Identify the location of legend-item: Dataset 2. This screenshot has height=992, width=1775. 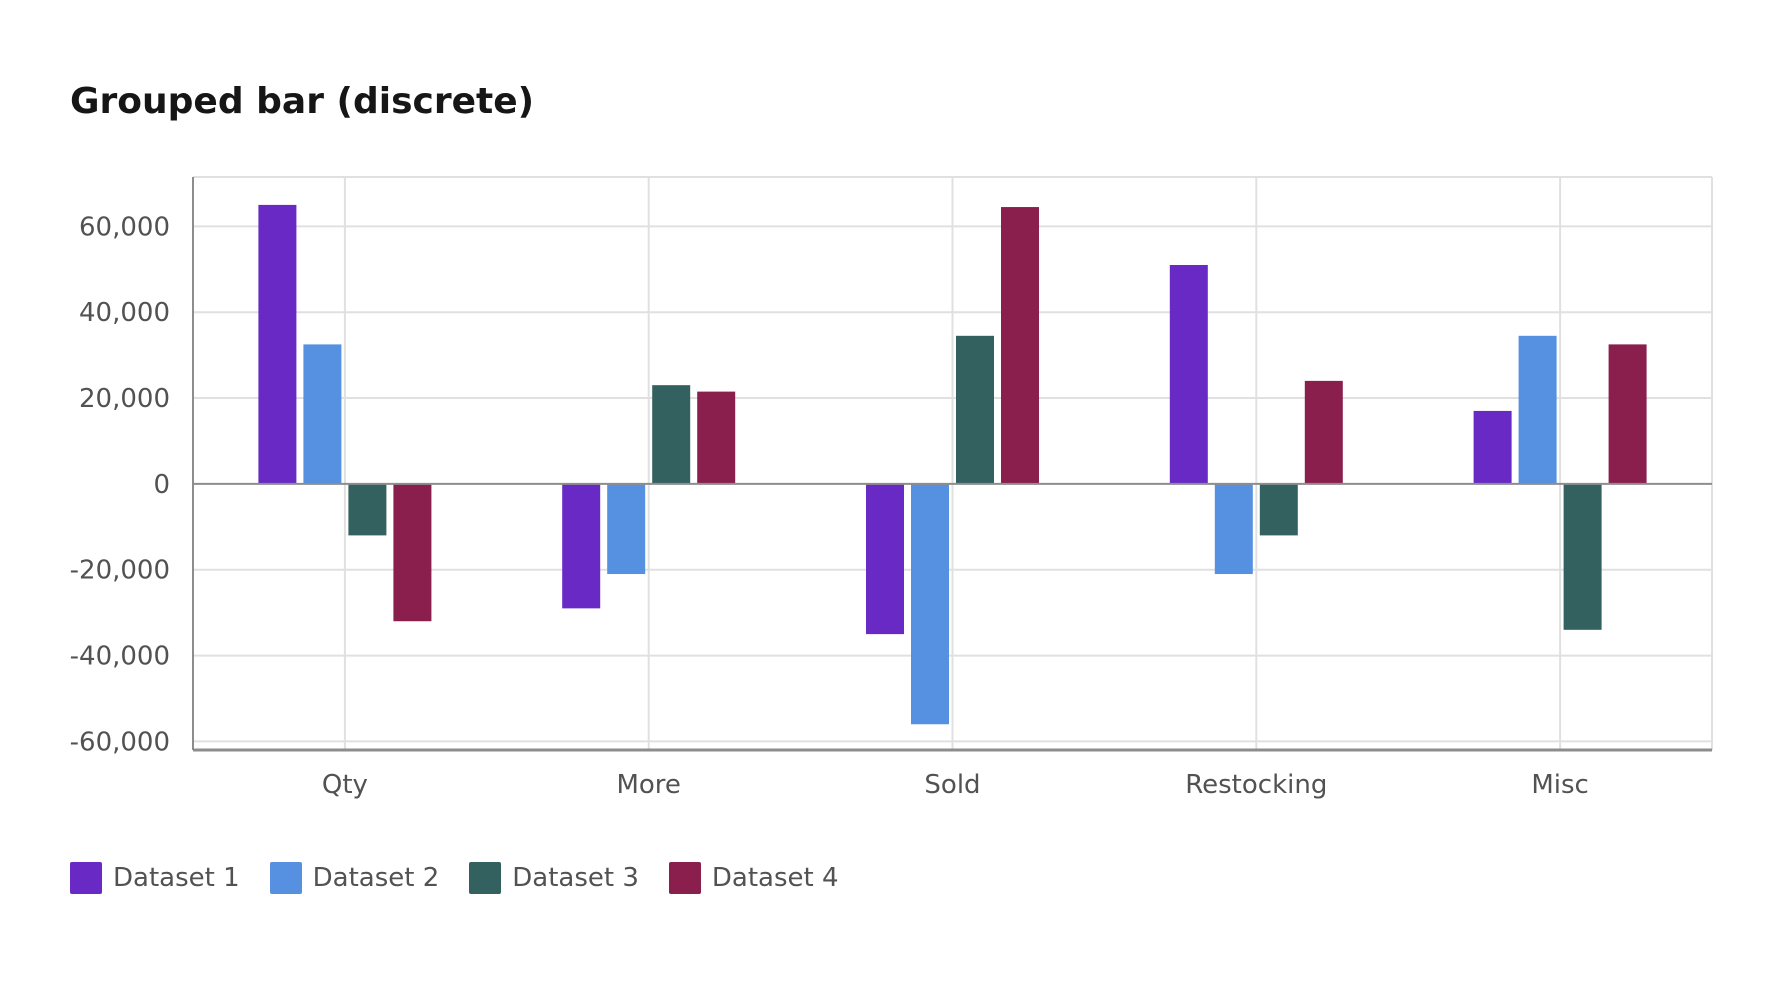
(354, 878).